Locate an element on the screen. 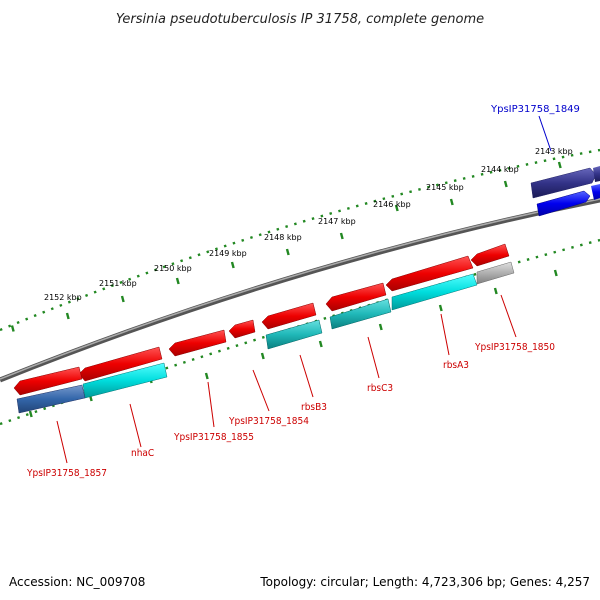  gene-label-rbsb3: rbsB3 is located at coordinates (314, 407).